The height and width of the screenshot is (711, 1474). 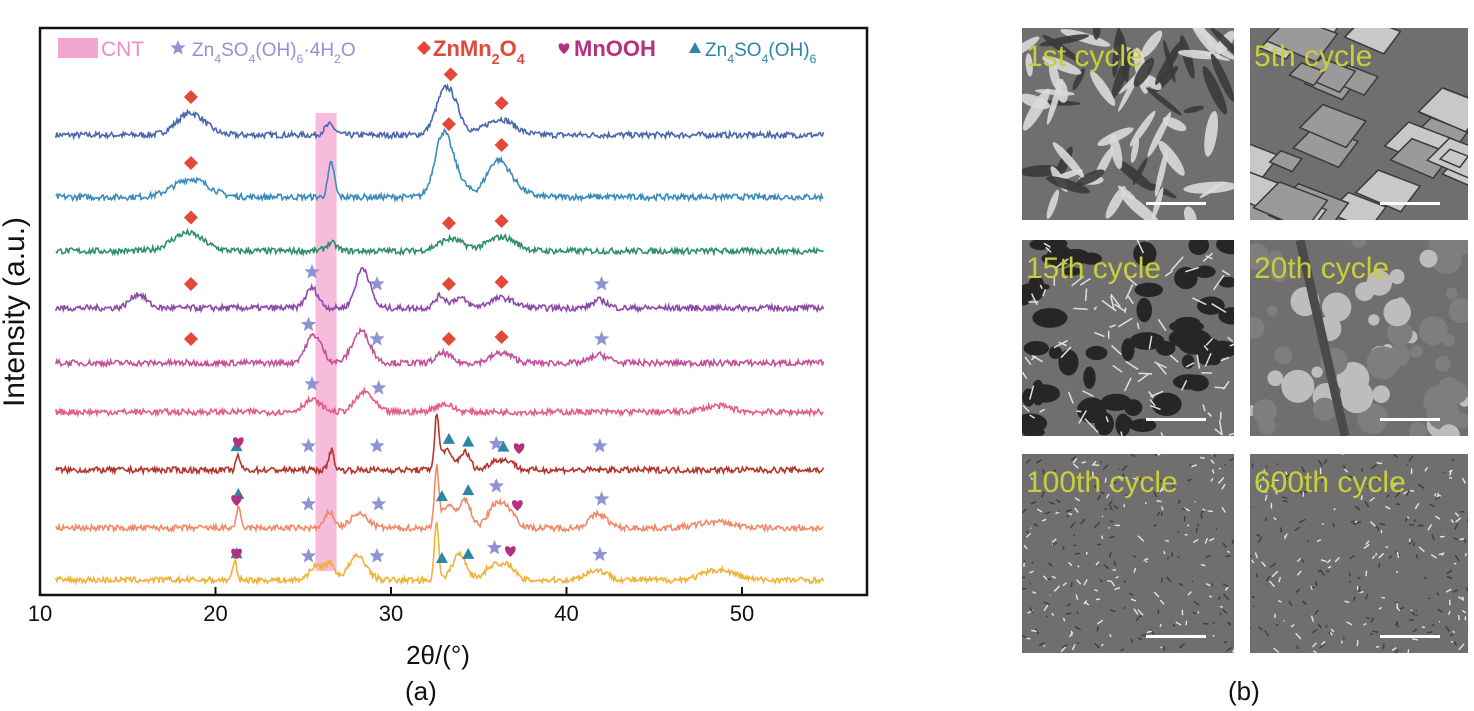 I want to click on sem-image: 15th cycle, so click(x=1128, y=338).